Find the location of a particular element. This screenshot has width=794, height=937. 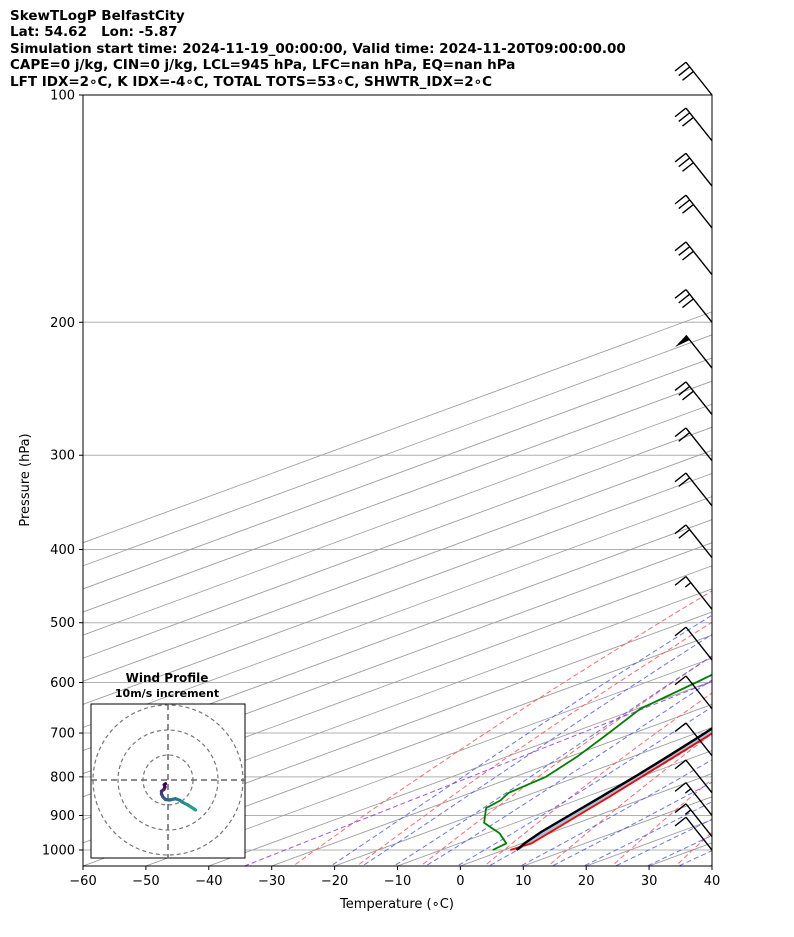

y-axis-label: Pressure (hPa) is located at coordinates (25, 479).